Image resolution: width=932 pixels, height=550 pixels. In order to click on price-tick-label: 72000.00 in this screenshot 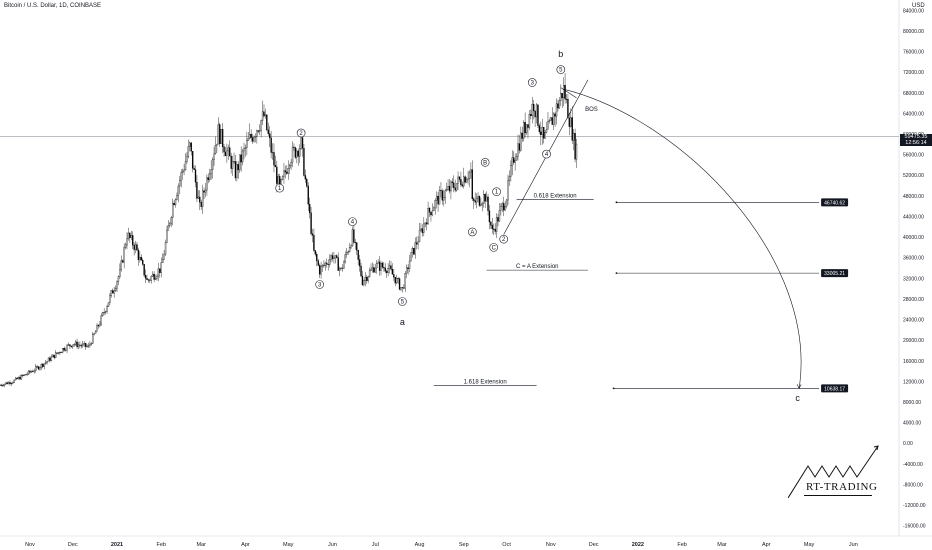, I will do `click(913, 73)`.